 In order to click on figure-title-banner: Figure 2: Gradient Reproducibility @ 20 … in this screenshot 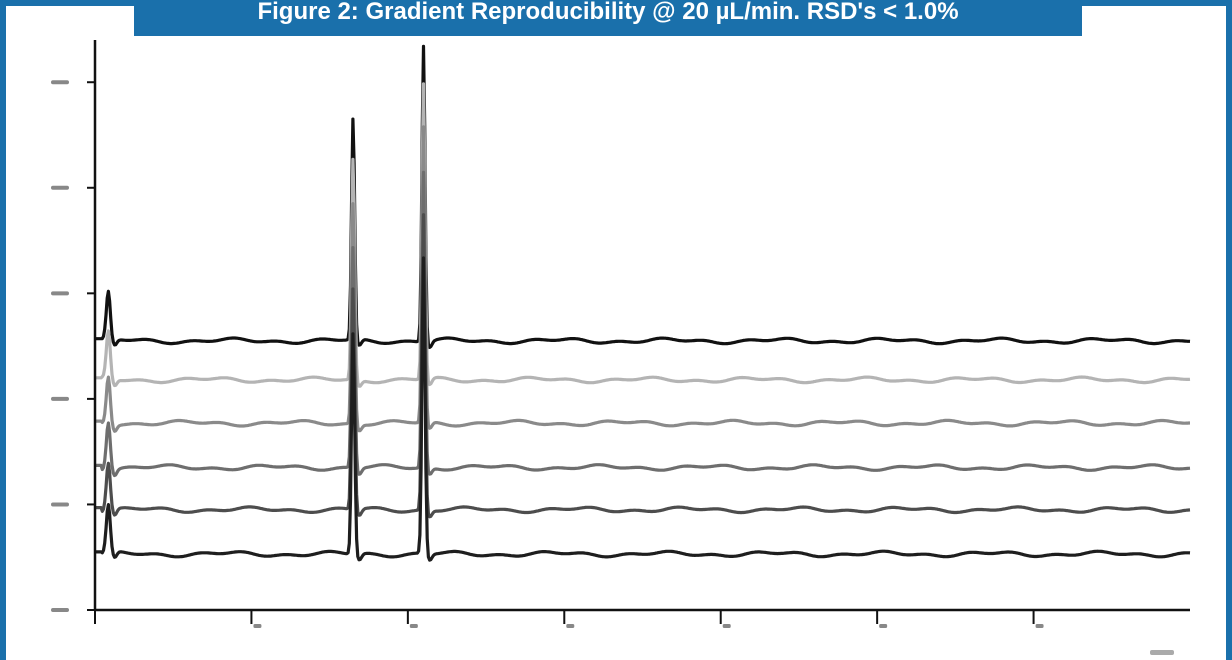, I will do `click(608, 18)`.